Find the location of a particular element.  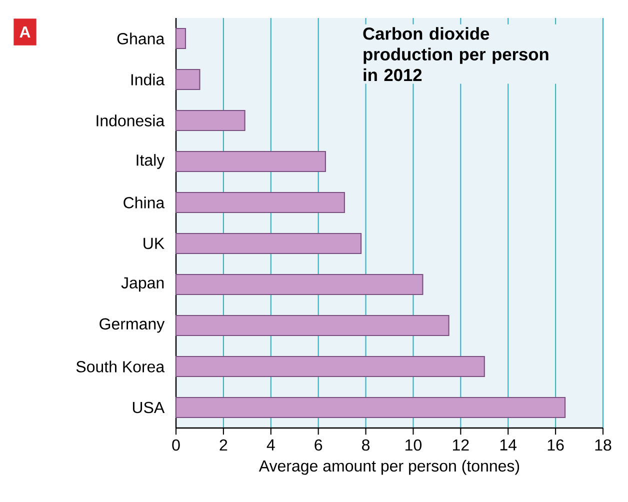

y-tick-label: South Korea is located at coordinates (120, 366).